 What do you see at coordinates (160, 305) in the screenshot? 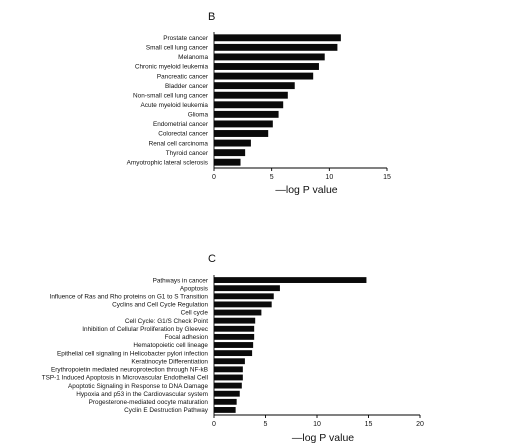
I see `category-label: Cyclins and Cell Cycle Regulation` at bounding box center [160, 305].